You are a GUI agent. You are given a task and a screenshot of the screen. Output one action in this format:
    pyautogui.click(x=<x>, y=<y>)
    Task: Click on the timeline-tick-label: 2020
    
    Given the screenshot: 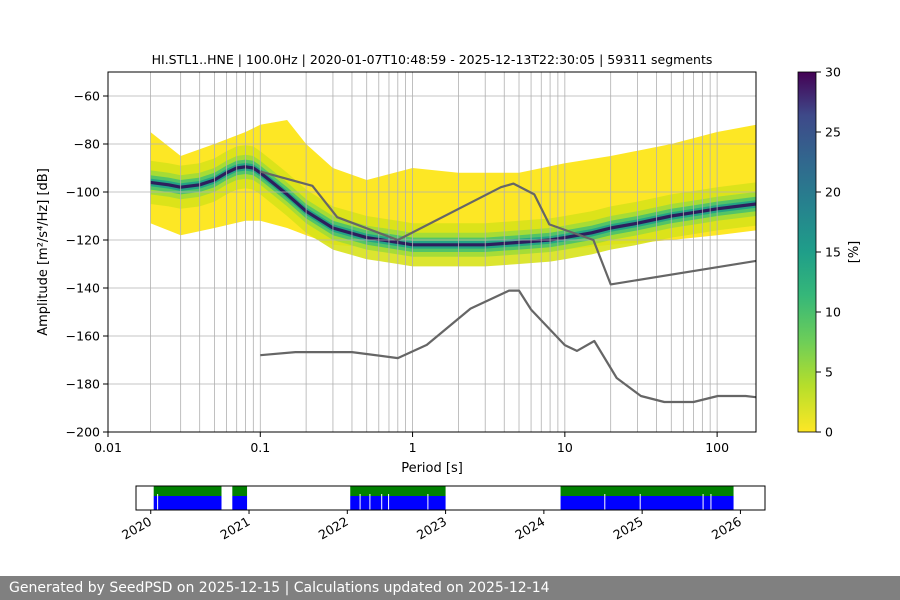 What is the action you would take?
    pyautogui.click(x=136, y=528)
    